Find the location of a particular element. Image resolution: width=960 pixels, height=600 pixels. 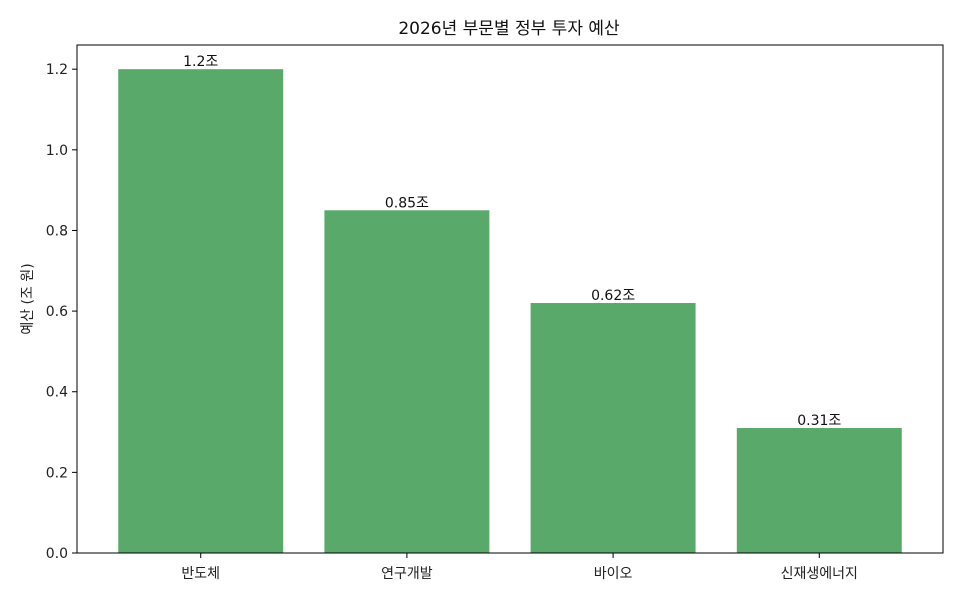

x-axis: 반도체 연구개발 바이오 신재생에너지 is located at coordinates (519, 567).